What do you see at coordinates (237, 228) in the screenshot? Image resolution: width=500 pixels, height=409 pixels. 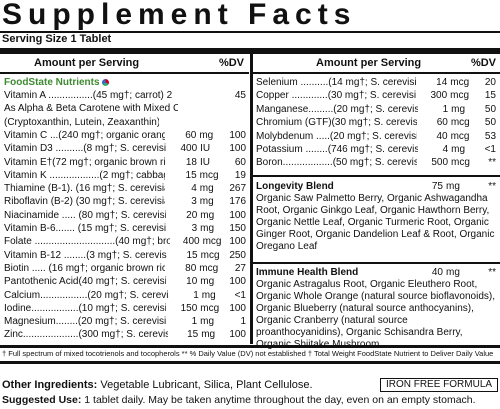 I see `left-dv: 150` at bounding box center [237, 228].